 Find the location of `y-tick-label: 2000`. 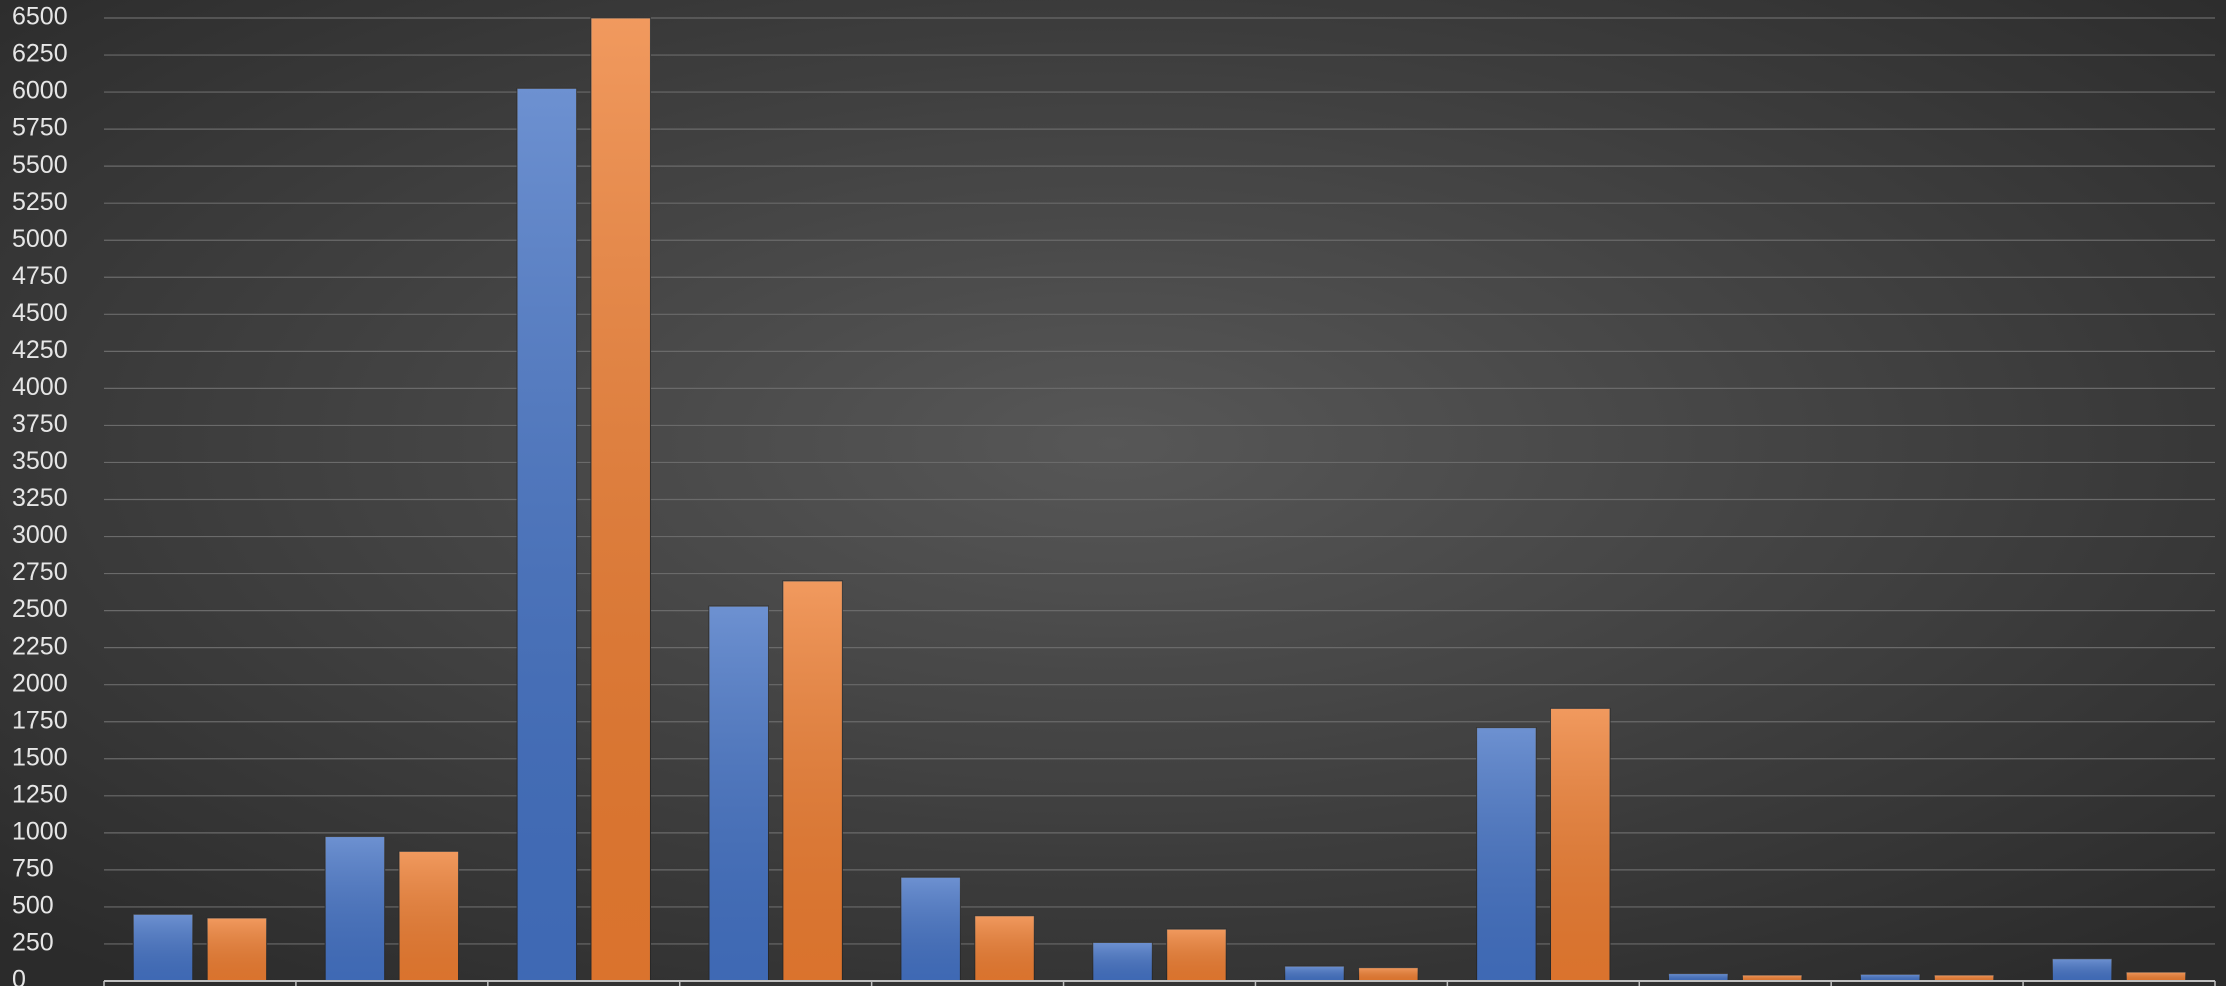

y-tick-label: 2000 is located at coordinates (40, 683).